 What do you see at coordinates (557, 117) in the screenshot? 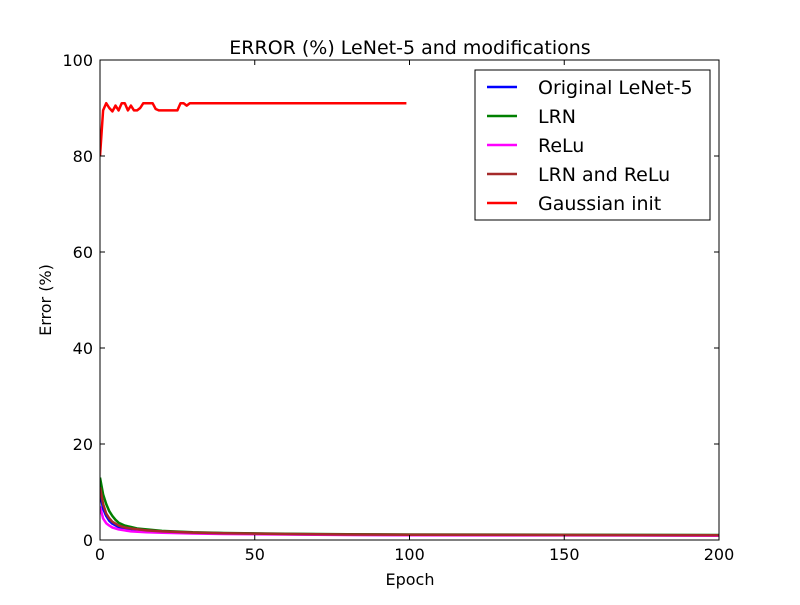
I see `legend-label-lrn: LRN` at bounding box center [557, 117].